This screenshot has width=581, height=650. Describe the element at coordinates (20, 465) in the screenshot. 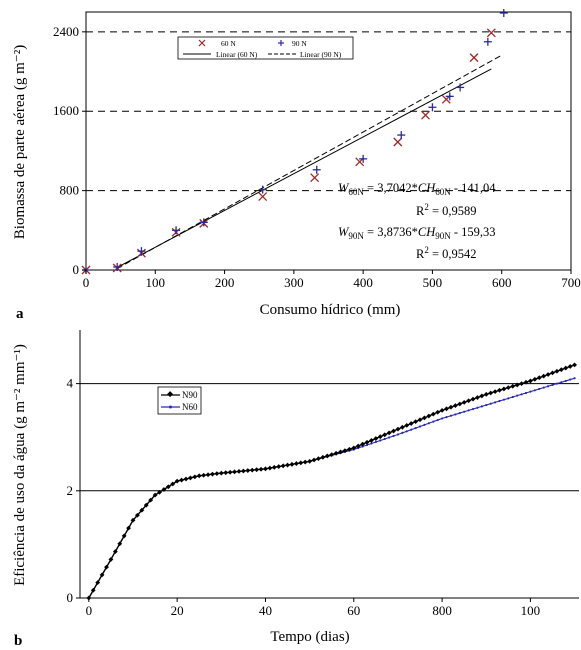

I see `panel-b-y-axis-title: Eficiência de uso da água (g m⁻² mm⁻¹)` at that location.